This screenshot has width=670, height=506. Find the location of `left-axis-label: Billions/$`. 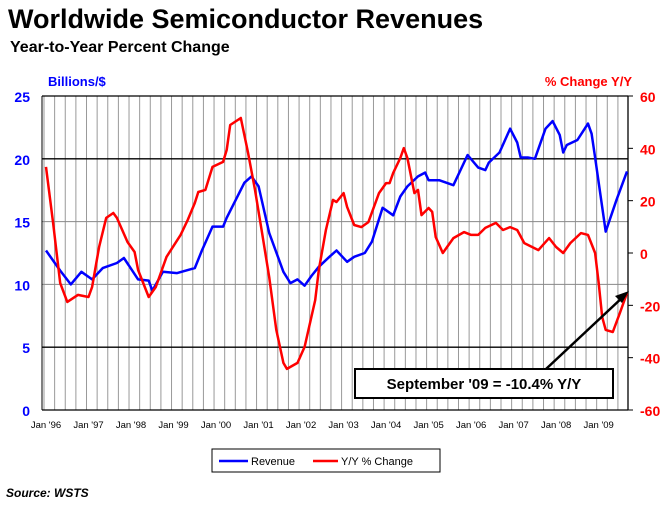

left-axis-label: Billions/$ is located at coordinates (77, 81).